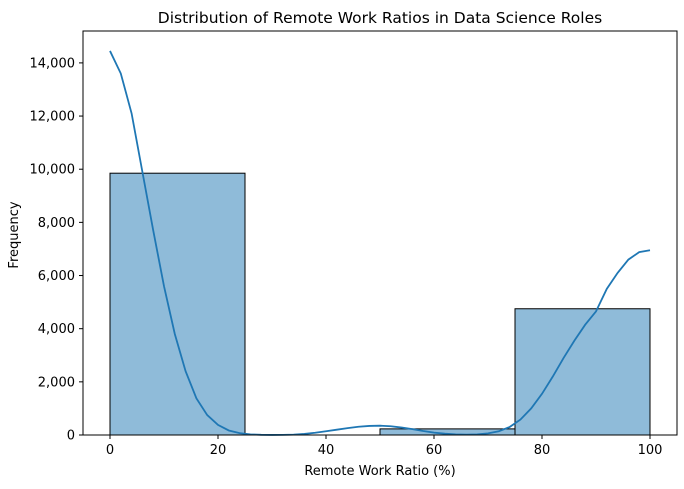  What do you see at coordinates (71, 436) in the screenshot?
I see `y-tick-label-0: 0` at bounding box center [71, 436].